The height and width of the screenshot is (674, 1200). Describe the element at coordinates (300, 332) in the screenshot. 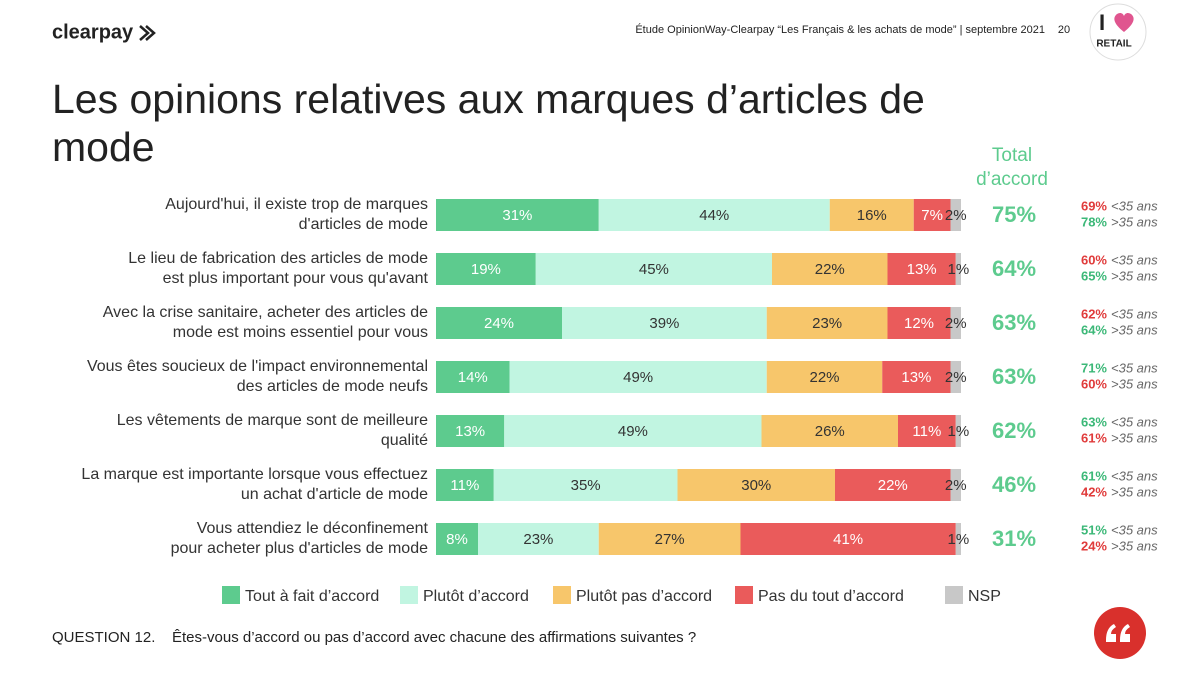

I see `category-label: mode est moins essentiel pour vous` at that location.